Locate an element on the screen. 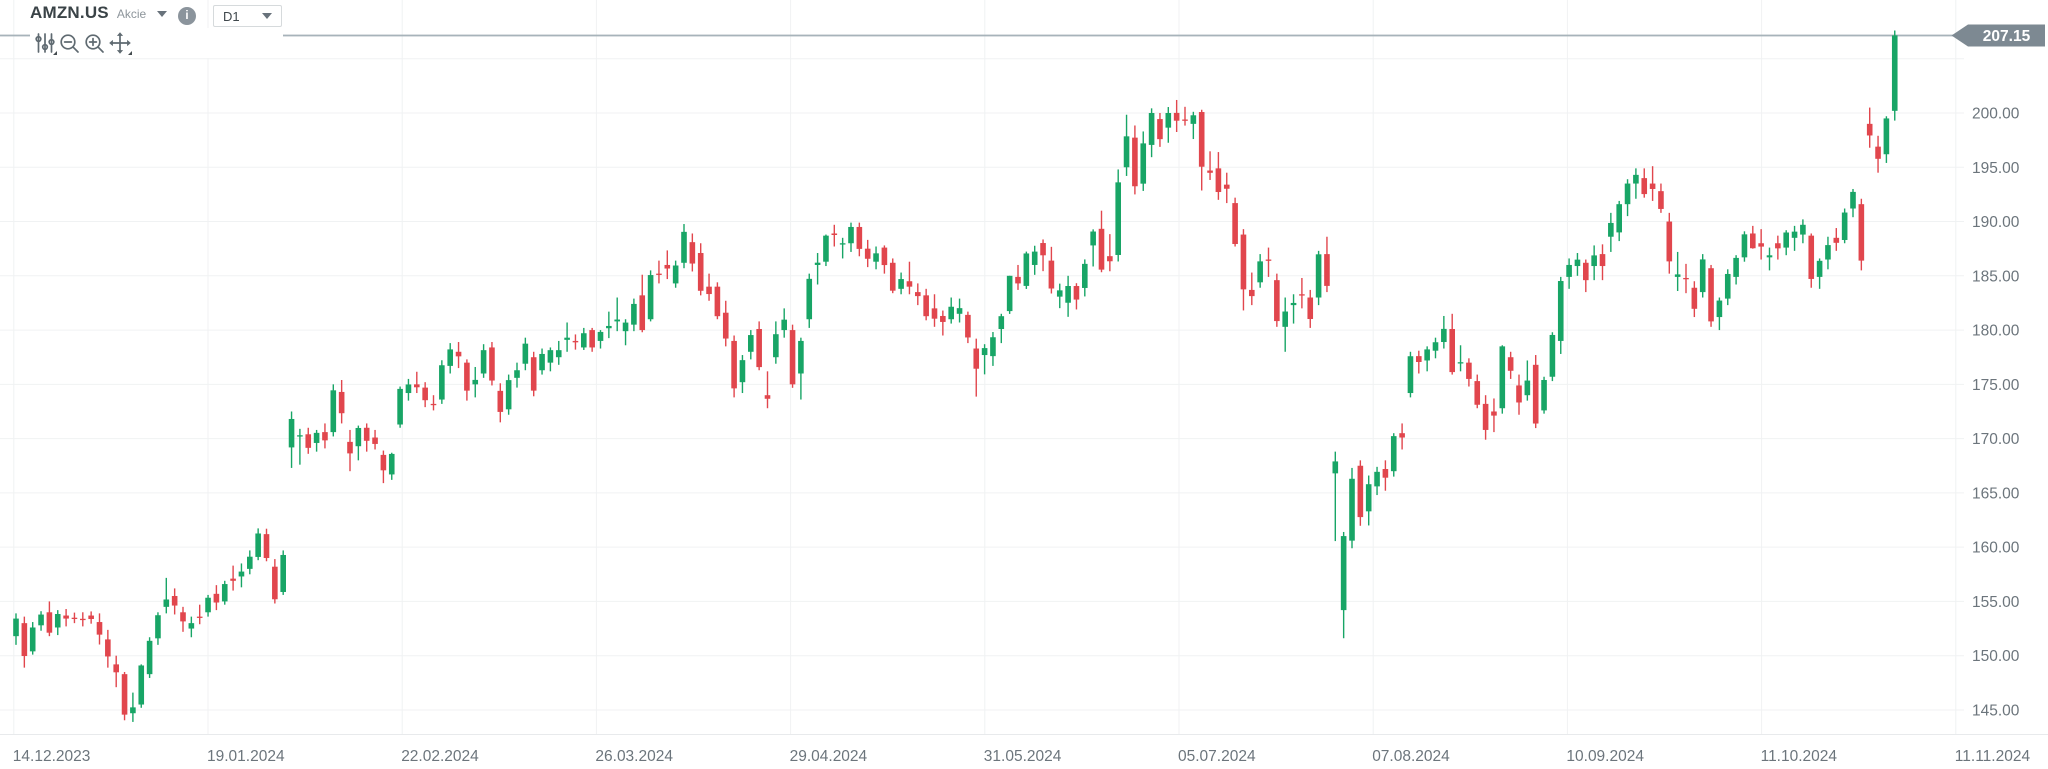  info-button: i is located at coordinates (187, 16).